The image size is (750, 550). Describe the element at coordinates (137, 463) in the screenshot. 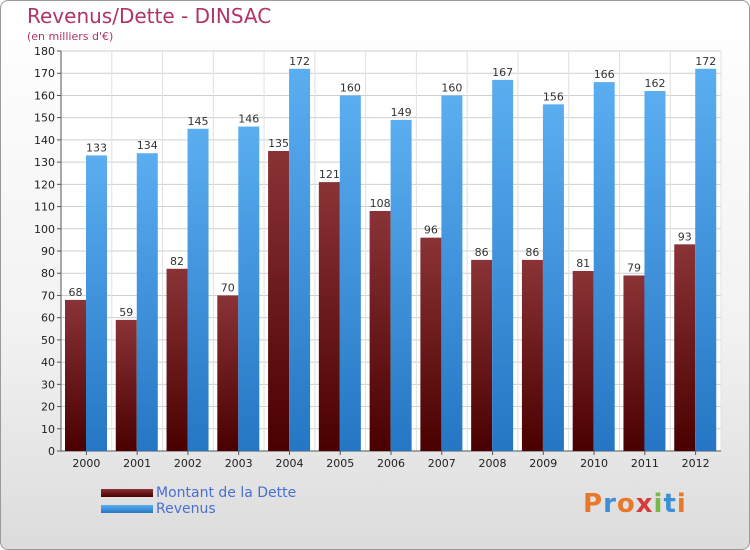

I see `x-tick-label: 2001` at that location.